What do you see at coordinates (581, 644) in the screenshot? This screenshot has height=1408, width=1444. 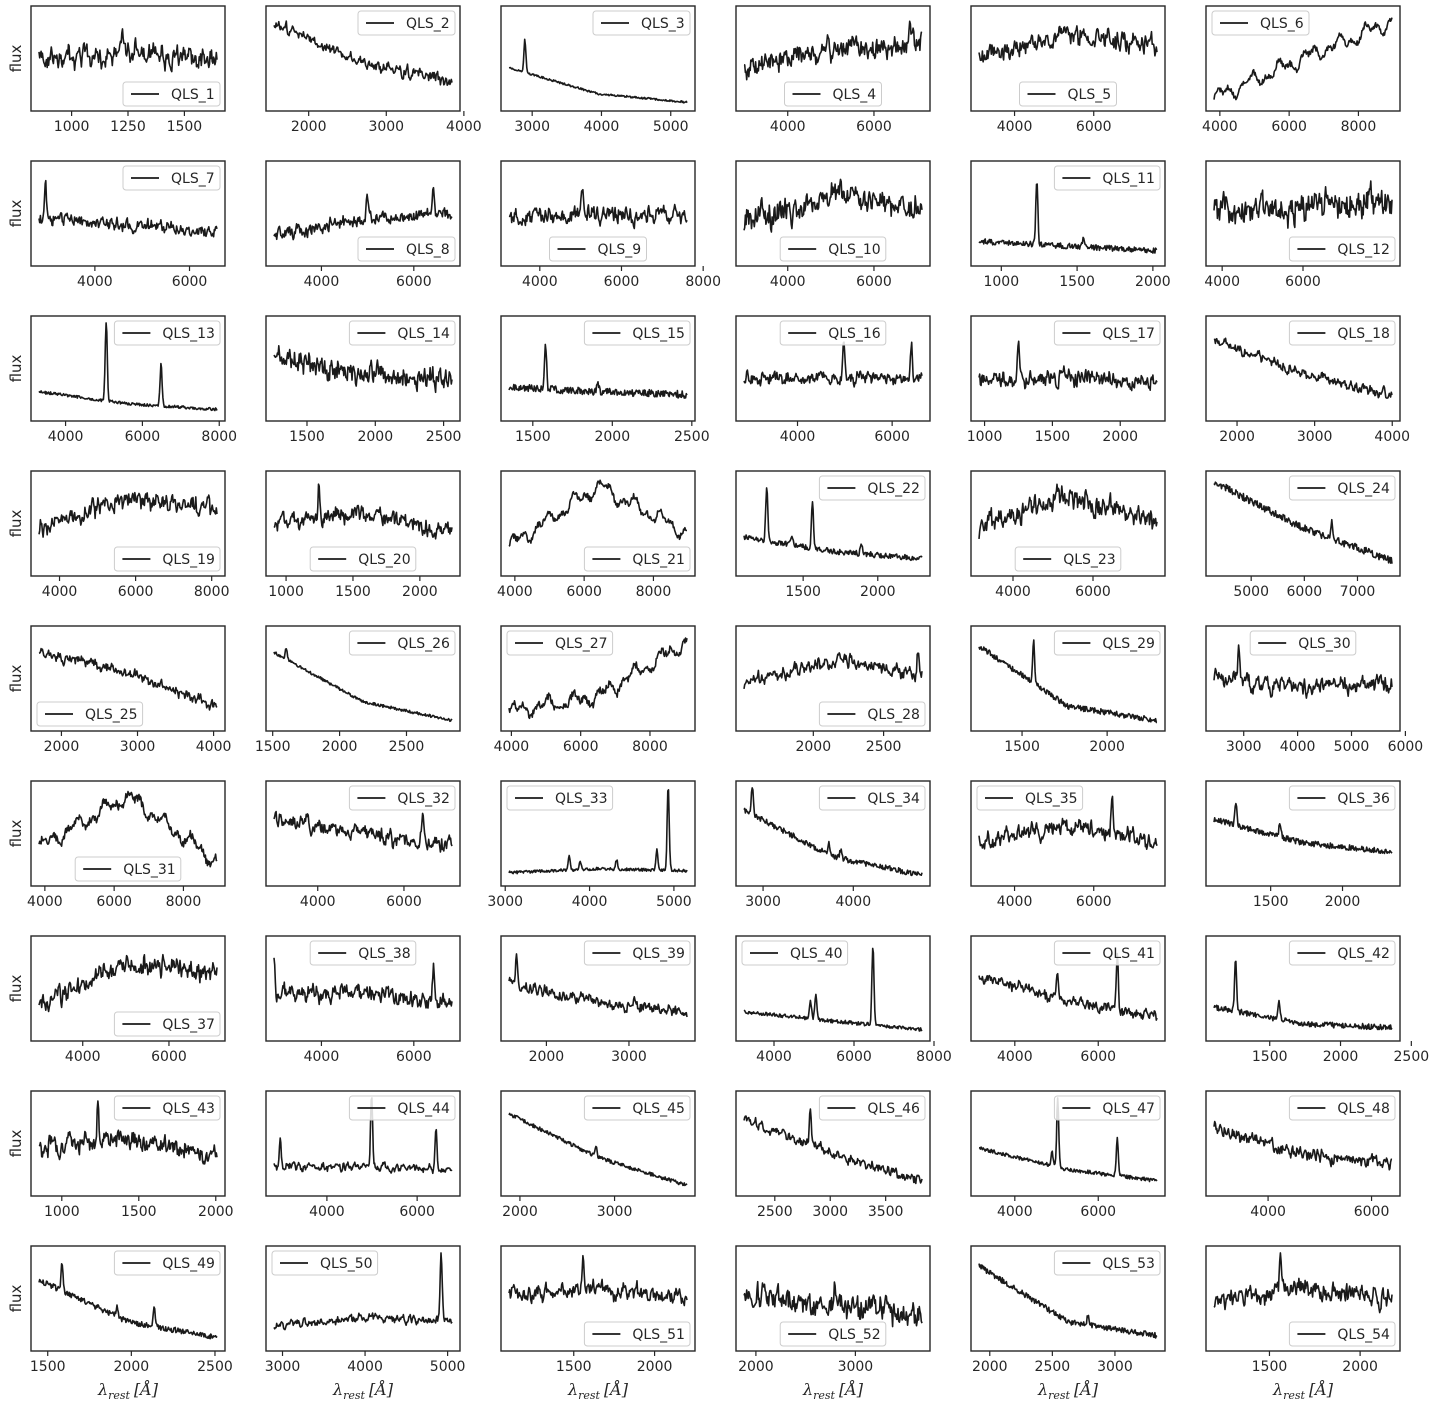 I see `legend-label: QLS_27` at bounding box center [581, 644].